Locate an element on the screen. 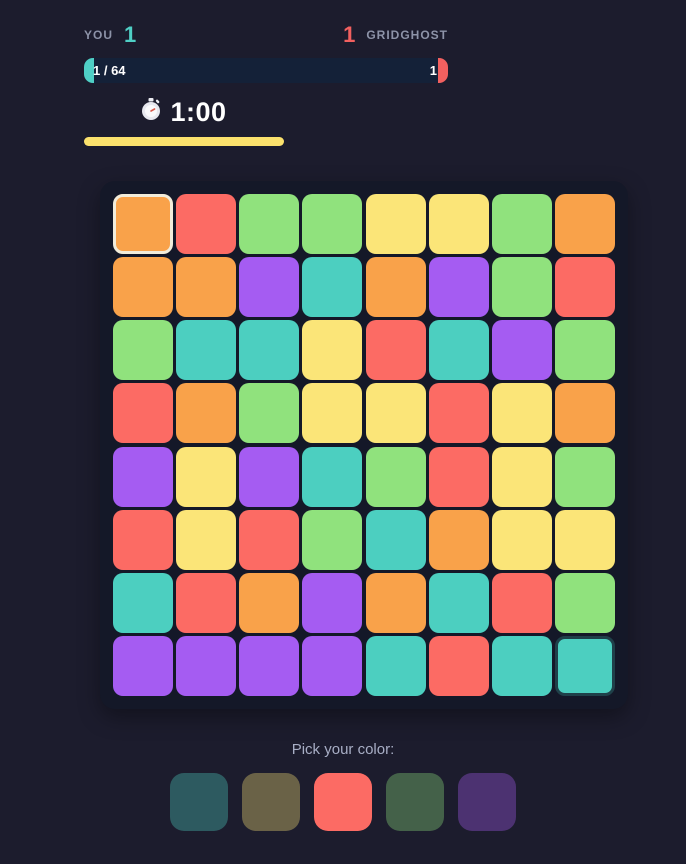 This screenshot has height=864, width=686. color-swatch-purple is located at coordinates (487, 802).